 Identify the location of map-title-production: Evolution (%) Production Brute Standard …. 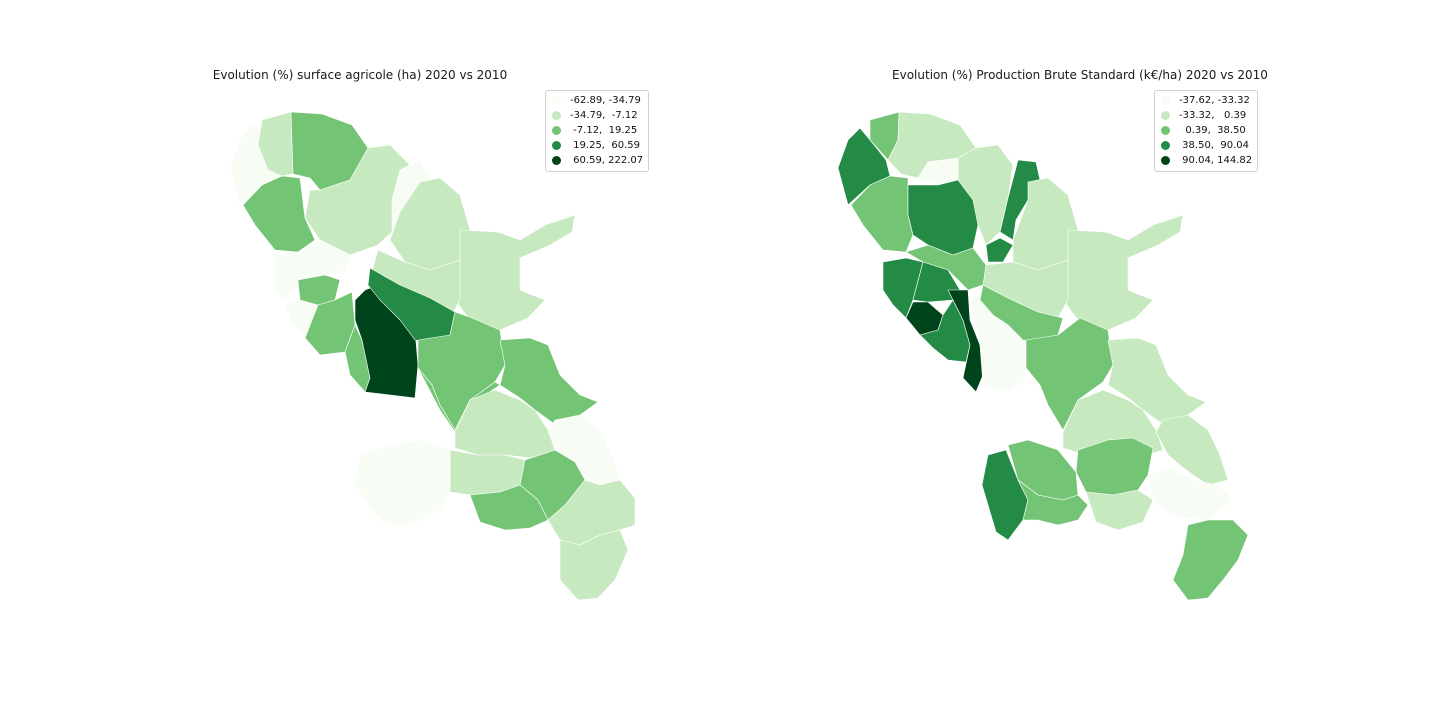
(1080, 75).